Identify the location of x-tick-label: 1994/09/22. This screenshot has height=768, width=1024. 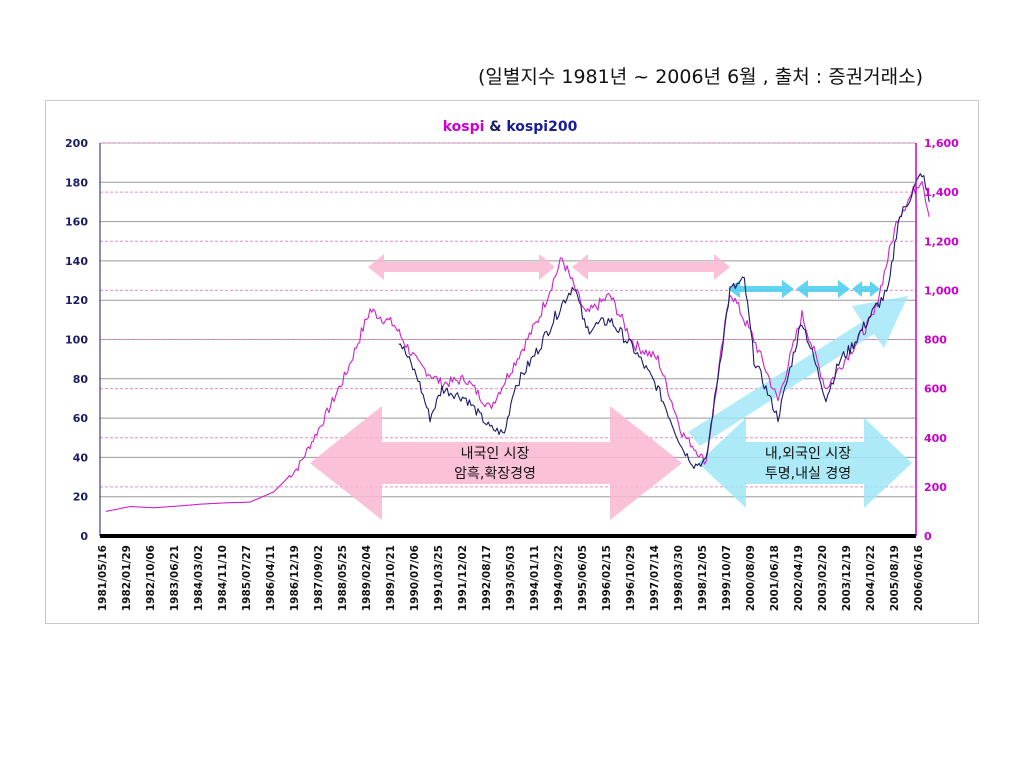
(559, 578).